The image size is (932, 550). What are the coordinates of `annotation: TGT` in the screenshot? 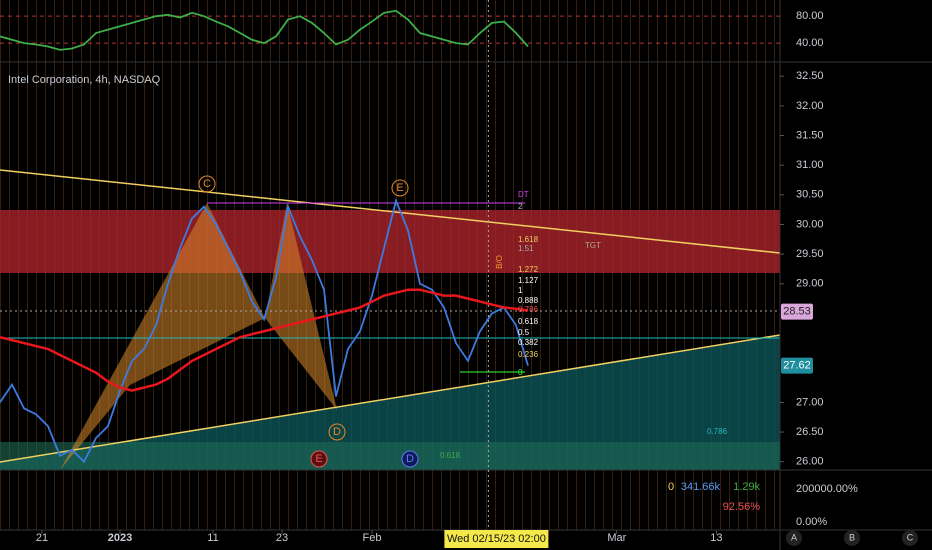 It's located at (593, 245).